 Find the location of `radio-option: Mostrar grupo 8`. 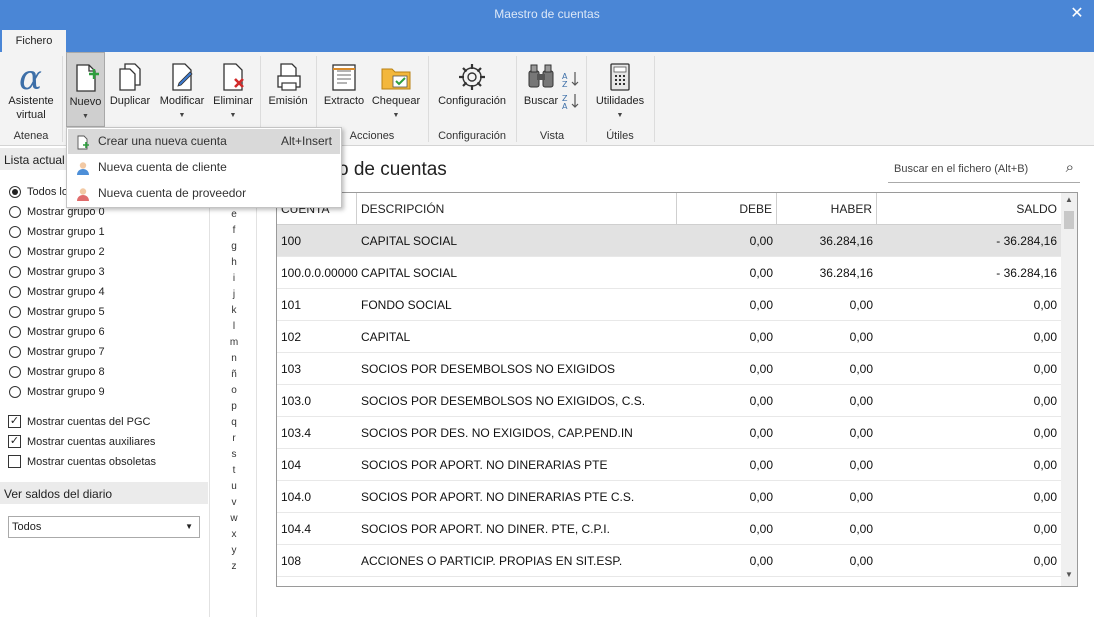

radio-option: Mostrar grupo 8 is located at coordinates (104, 372).